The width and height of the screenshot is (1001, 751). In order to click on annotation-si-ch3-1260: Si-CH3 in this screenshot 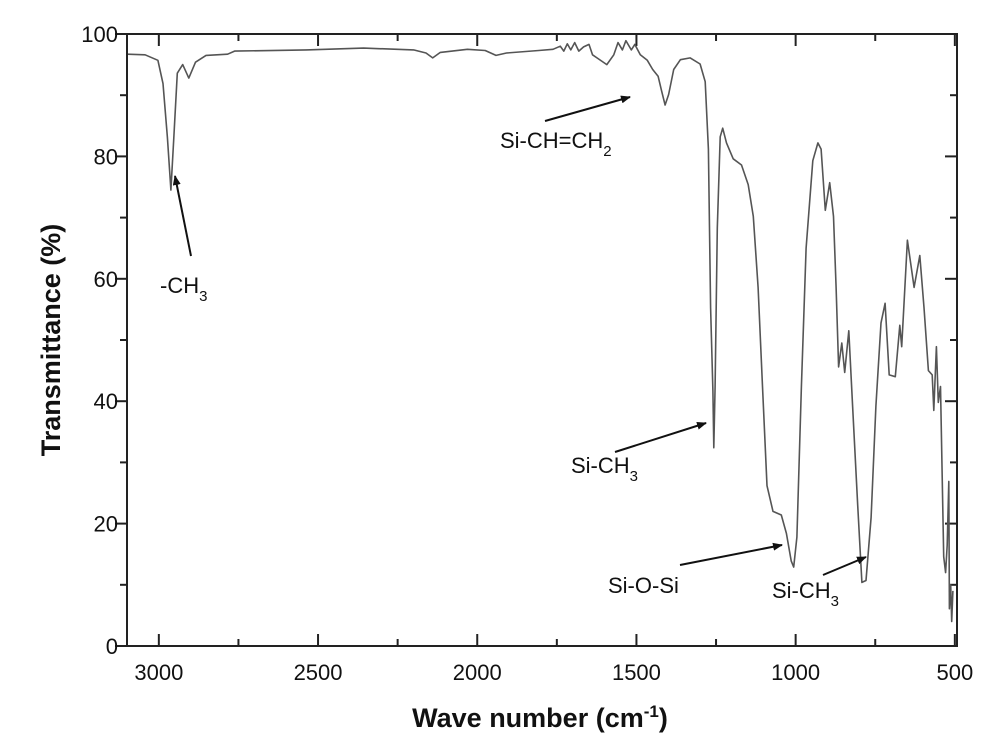, I will do `click(639, 453)`.